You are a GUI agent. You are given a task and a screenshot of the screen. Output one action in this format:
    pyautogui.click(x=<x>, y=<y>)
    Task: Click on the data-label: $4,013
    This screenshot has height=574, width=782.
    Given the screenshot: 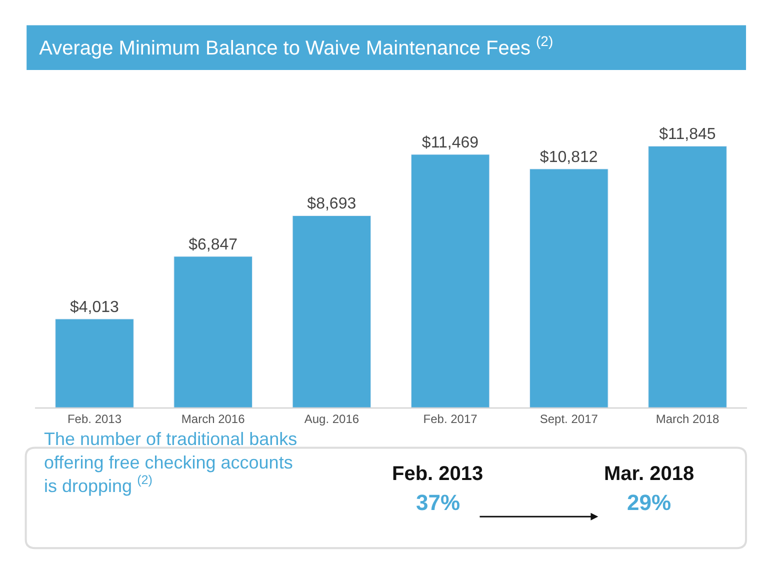 What is the action you would take?
    pyautogui.click(x=95, y=307)
    